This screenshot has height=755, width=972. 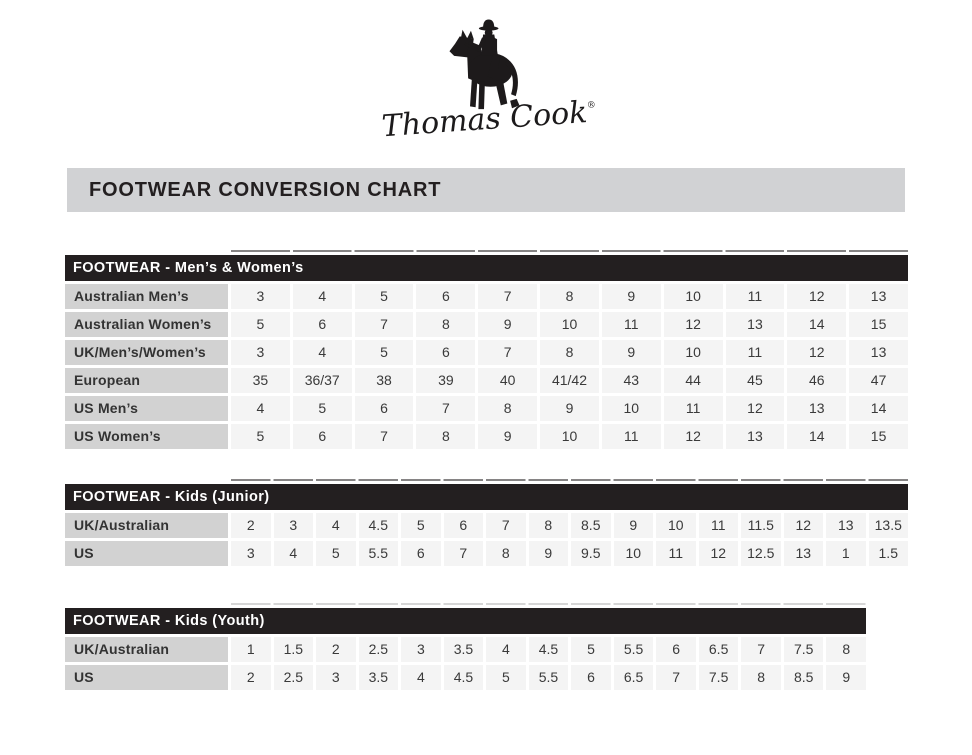 I want to click on registered-mark: ®, so click(x=591, y=105).